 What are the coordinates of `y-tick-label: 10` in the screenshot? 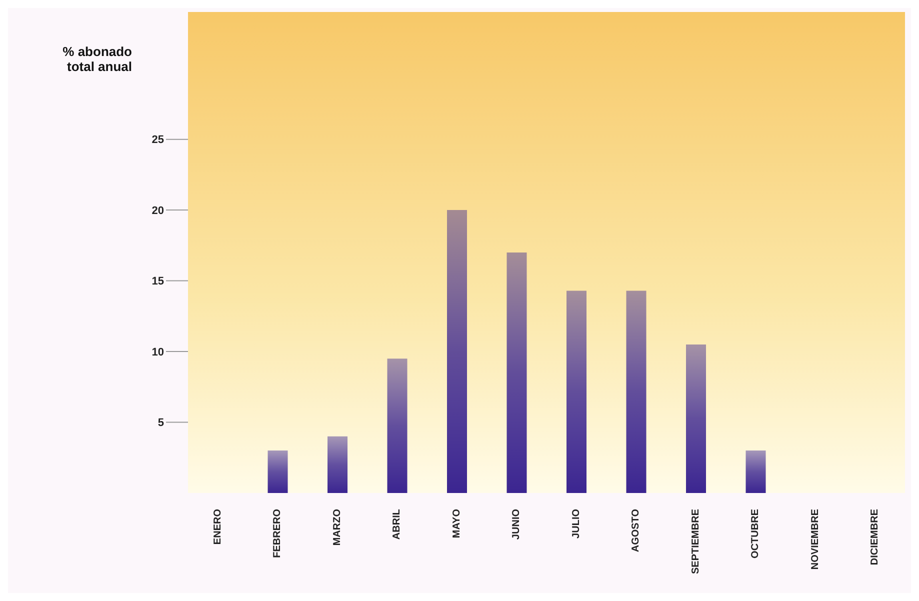 It's located at (158, 352).